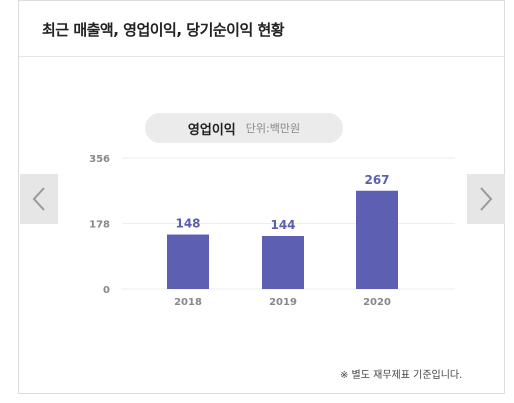 This screenshot has height=403, width=514. What do you see at coordinates (282, 225) in the screenshot?
I see `data-label: 144` at bounding box center [282, 225].